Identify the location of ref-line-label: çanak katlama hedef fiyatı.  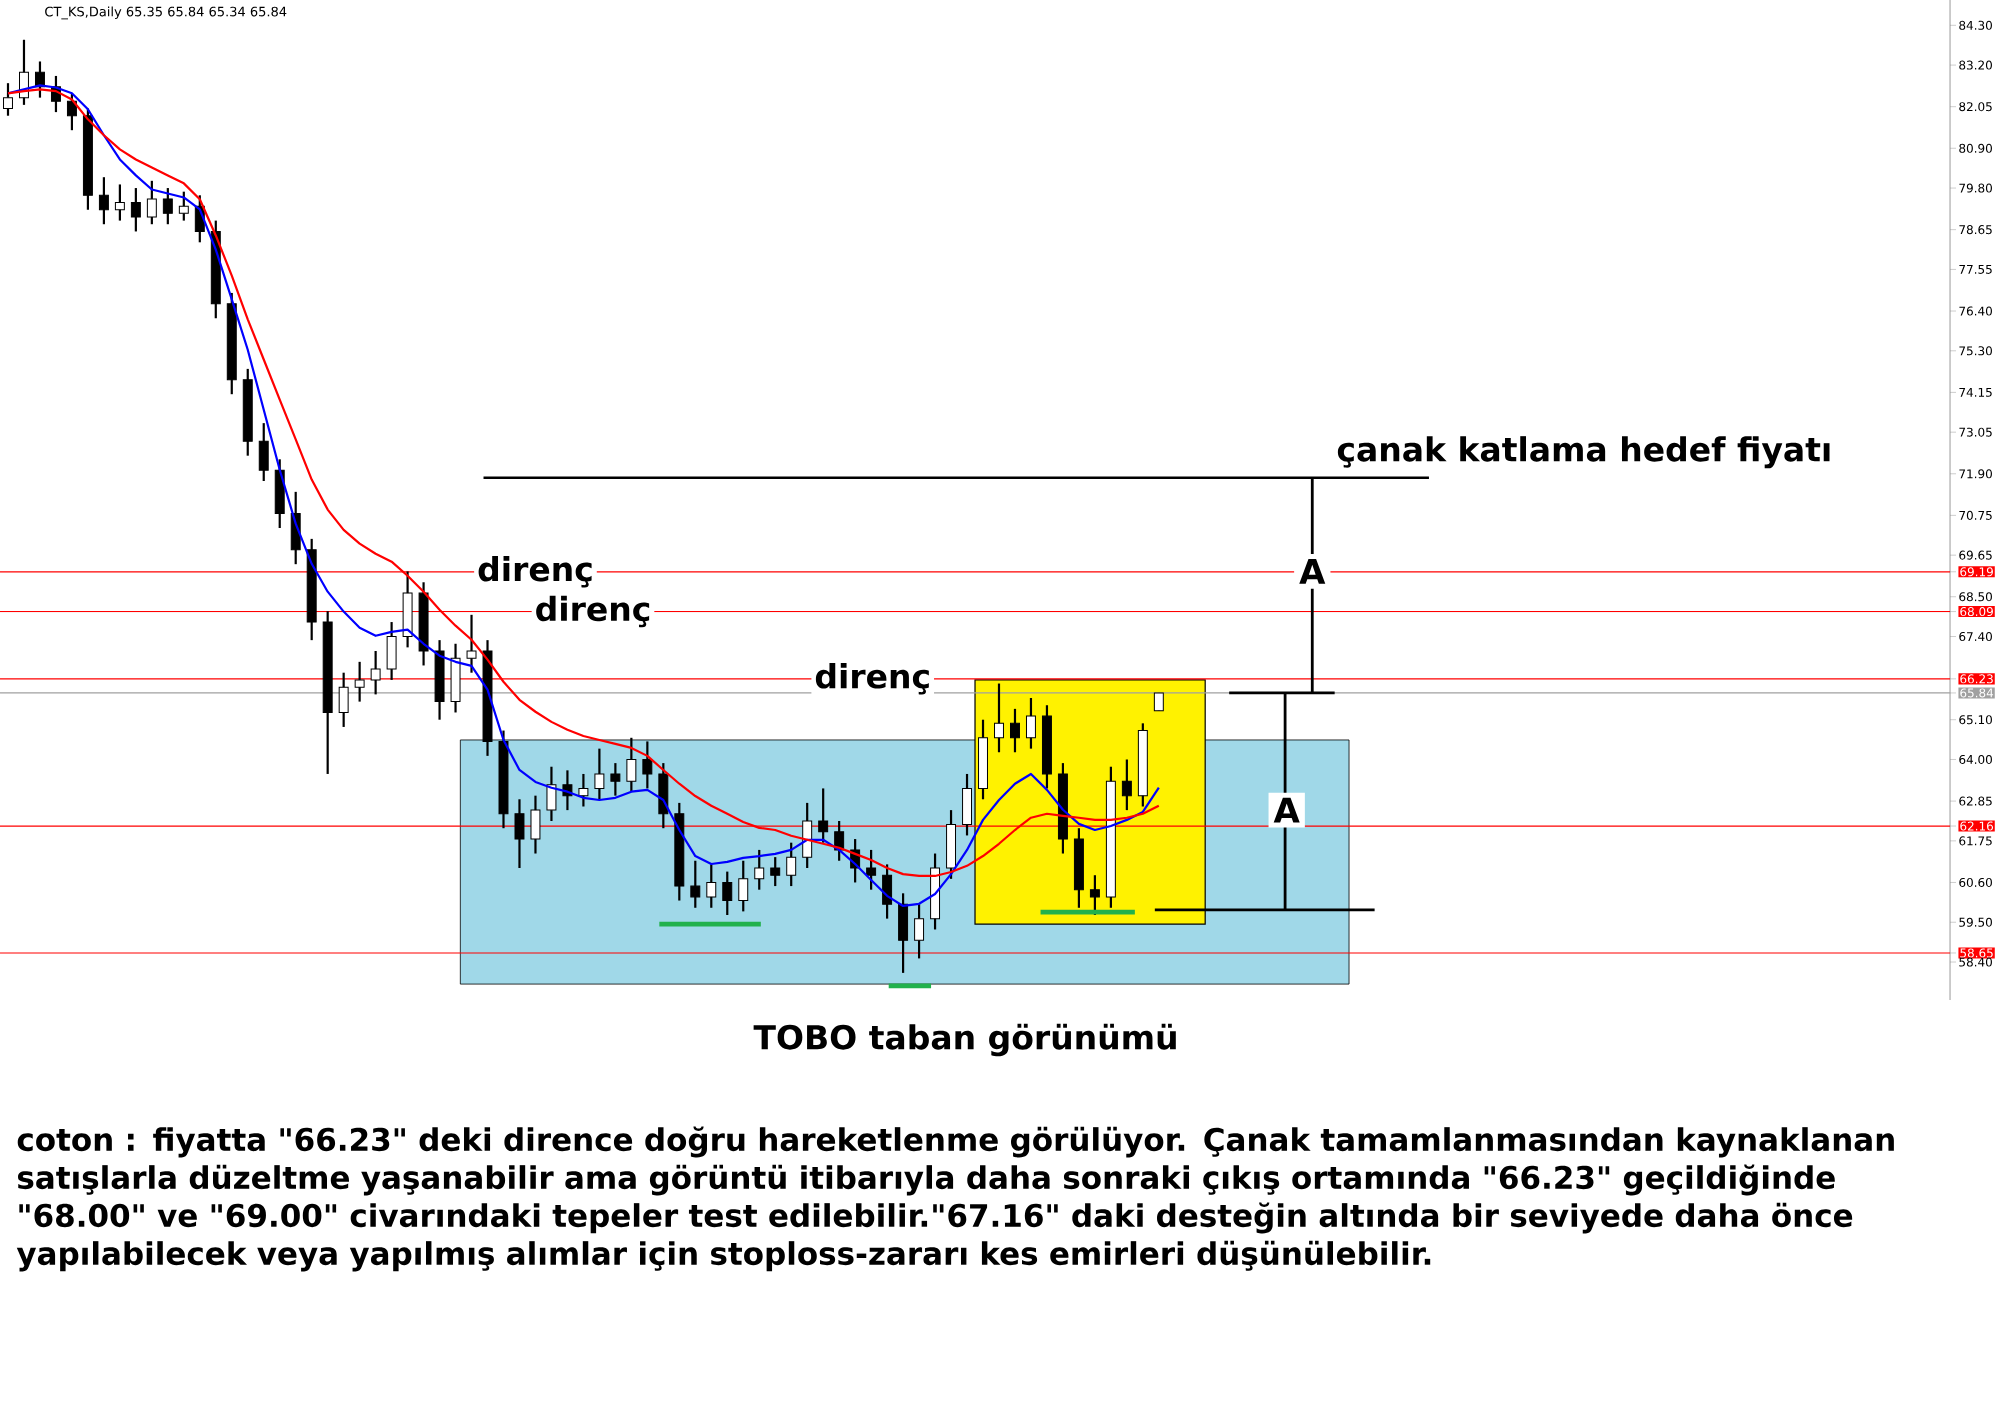
(1583, 452).